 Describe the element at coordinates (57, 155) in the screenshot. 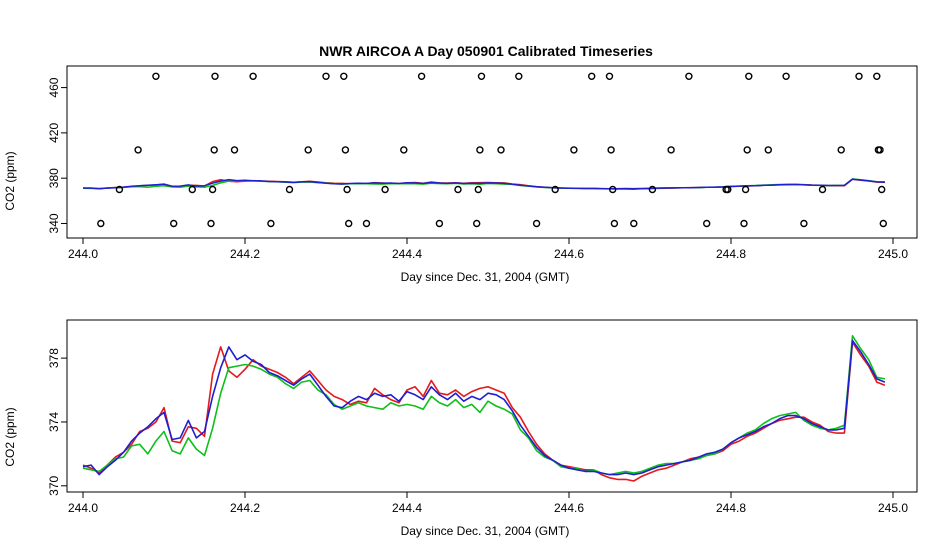

I see `top-y-axis: 340 380 420 460` at that location.